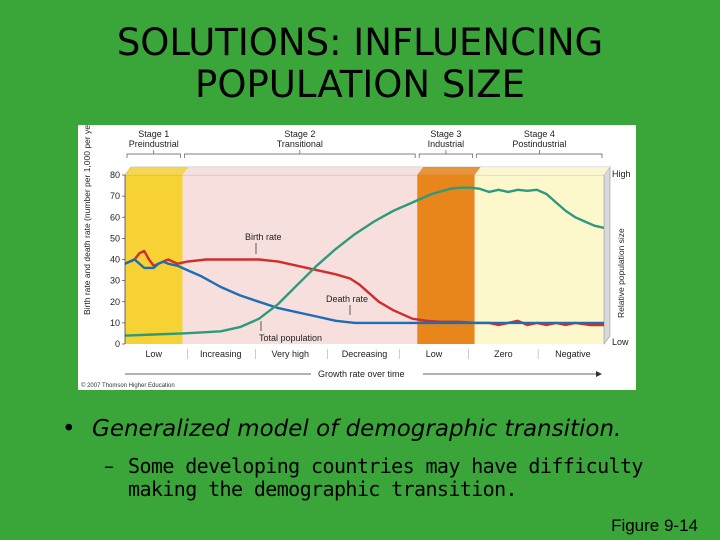 Image resolution: width=720 pixels, height=540 pixels. What do you see at coordinates (360, 84) in the screenshot?
I see `slide-title-line-2: POPULATION SIZE` at bounding box center [360, 84].